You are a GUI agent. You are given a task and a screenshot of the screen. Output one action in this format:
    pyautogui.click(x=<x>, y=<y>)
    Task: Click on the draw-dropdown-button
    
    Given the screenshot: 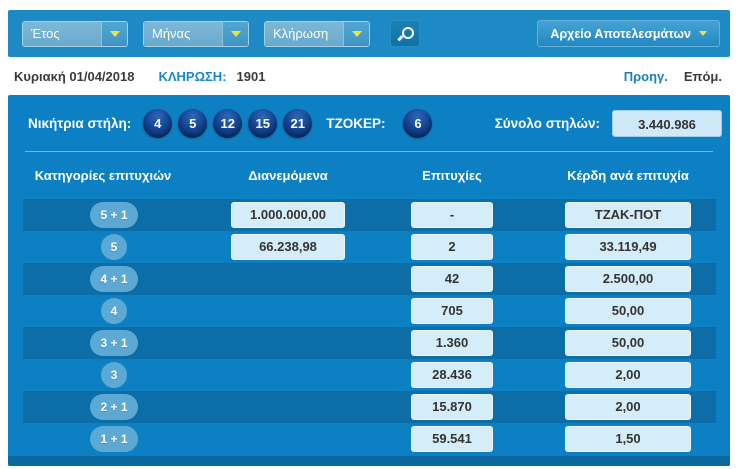 What is the action you would take?
    pyautogui.click(x=356, y=33)
    